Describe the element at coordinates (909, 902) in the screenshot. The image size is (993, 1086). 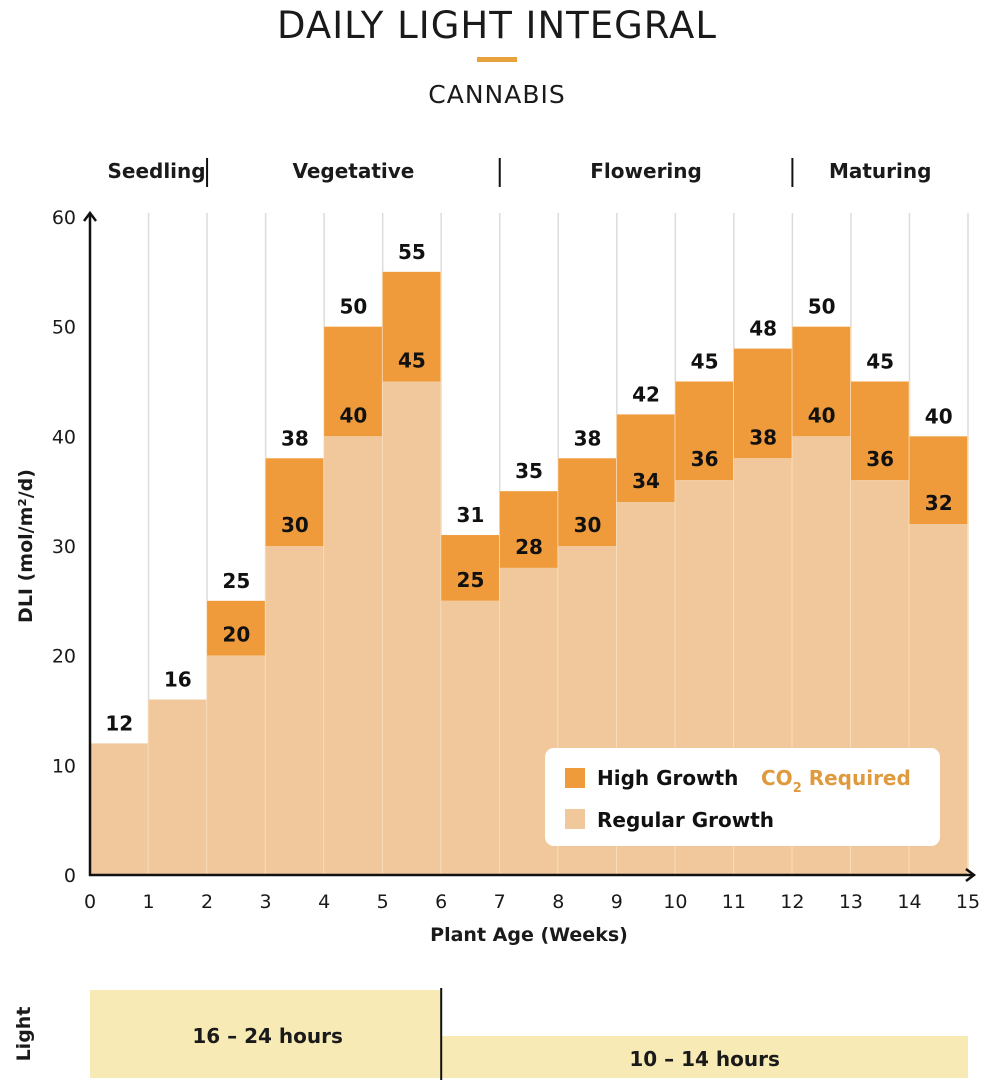
I see `x-tick-label: 14` at that location.